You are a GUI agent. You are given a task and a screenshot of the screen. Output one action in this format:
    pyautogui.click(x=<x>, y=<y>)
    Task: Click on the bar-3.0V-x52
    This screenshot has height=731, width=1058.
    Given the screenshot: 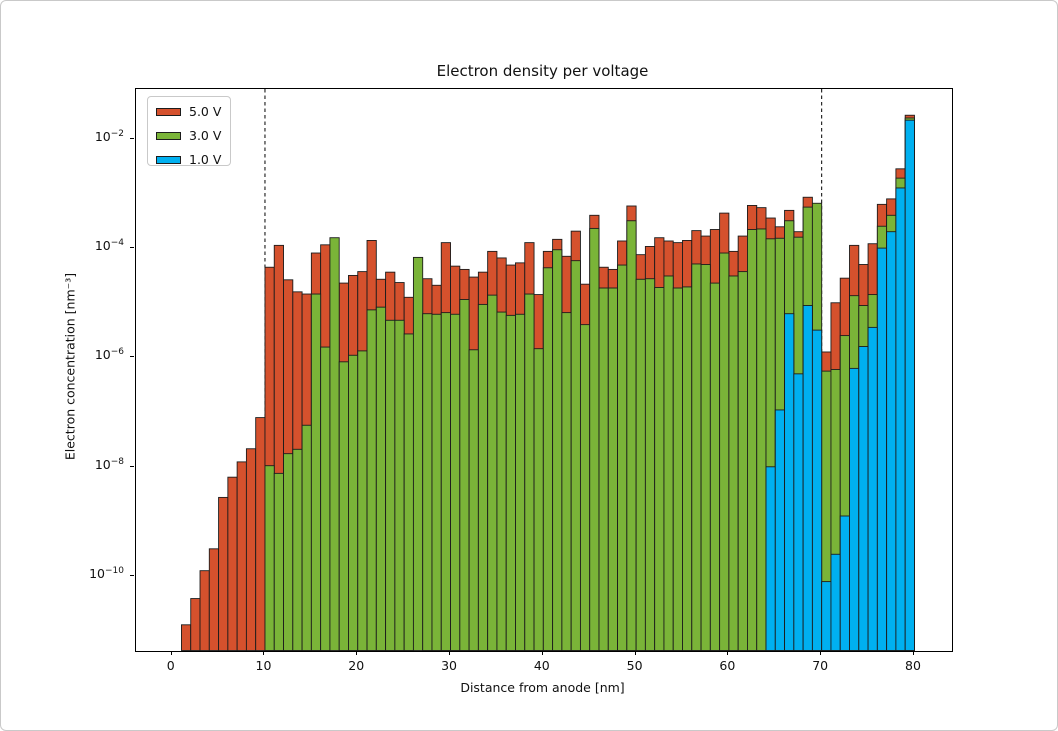 What is the action you would take?
    pyautogui.click(x=658, y=469)
    